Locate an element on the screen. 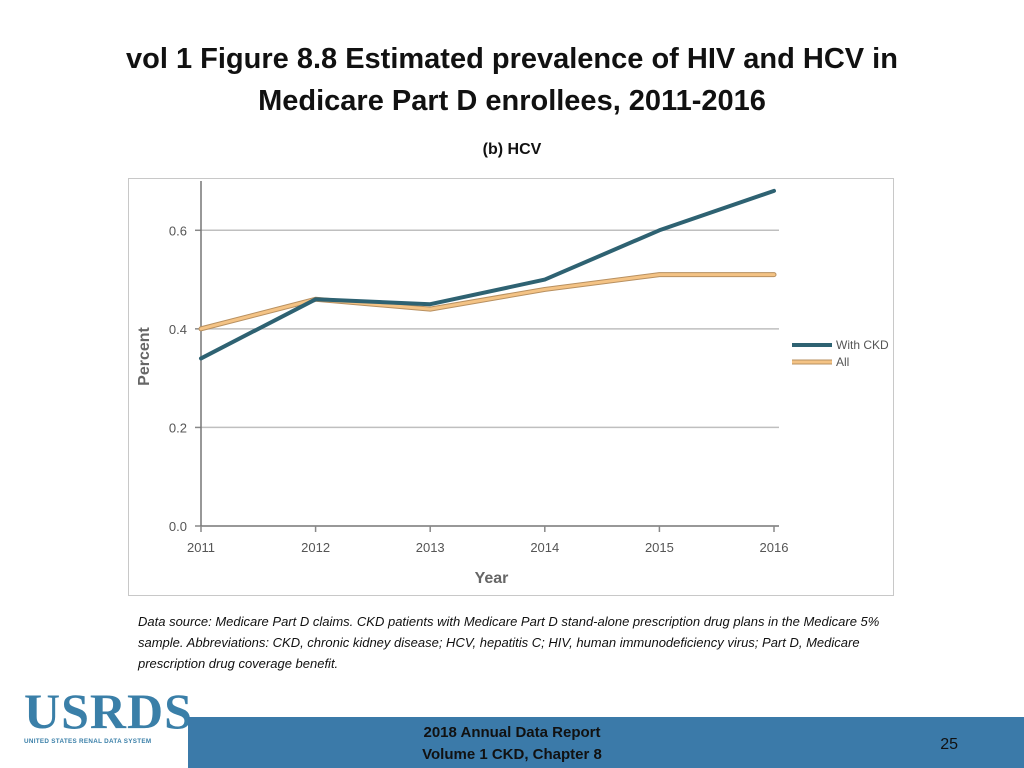 Image resolution: width=1024 pixels, height=768 pixels. series-all-outline is located at coordinates (487, 302).